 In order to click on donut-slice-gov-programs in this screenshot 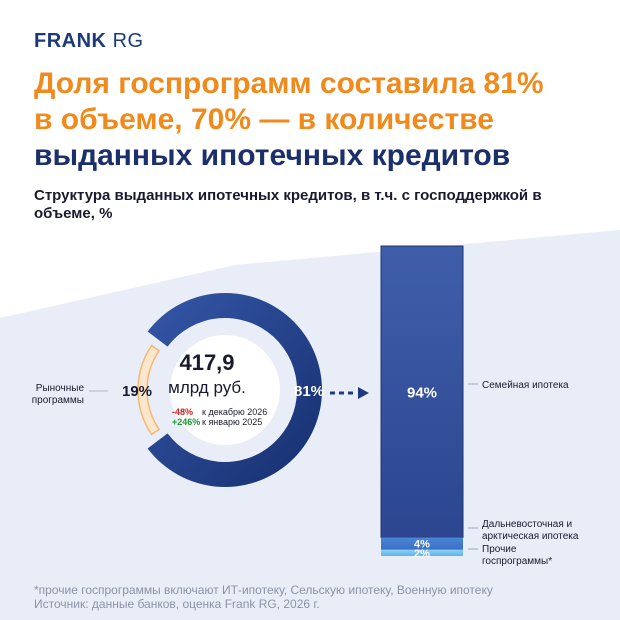, I will do `click(235, 389)`.